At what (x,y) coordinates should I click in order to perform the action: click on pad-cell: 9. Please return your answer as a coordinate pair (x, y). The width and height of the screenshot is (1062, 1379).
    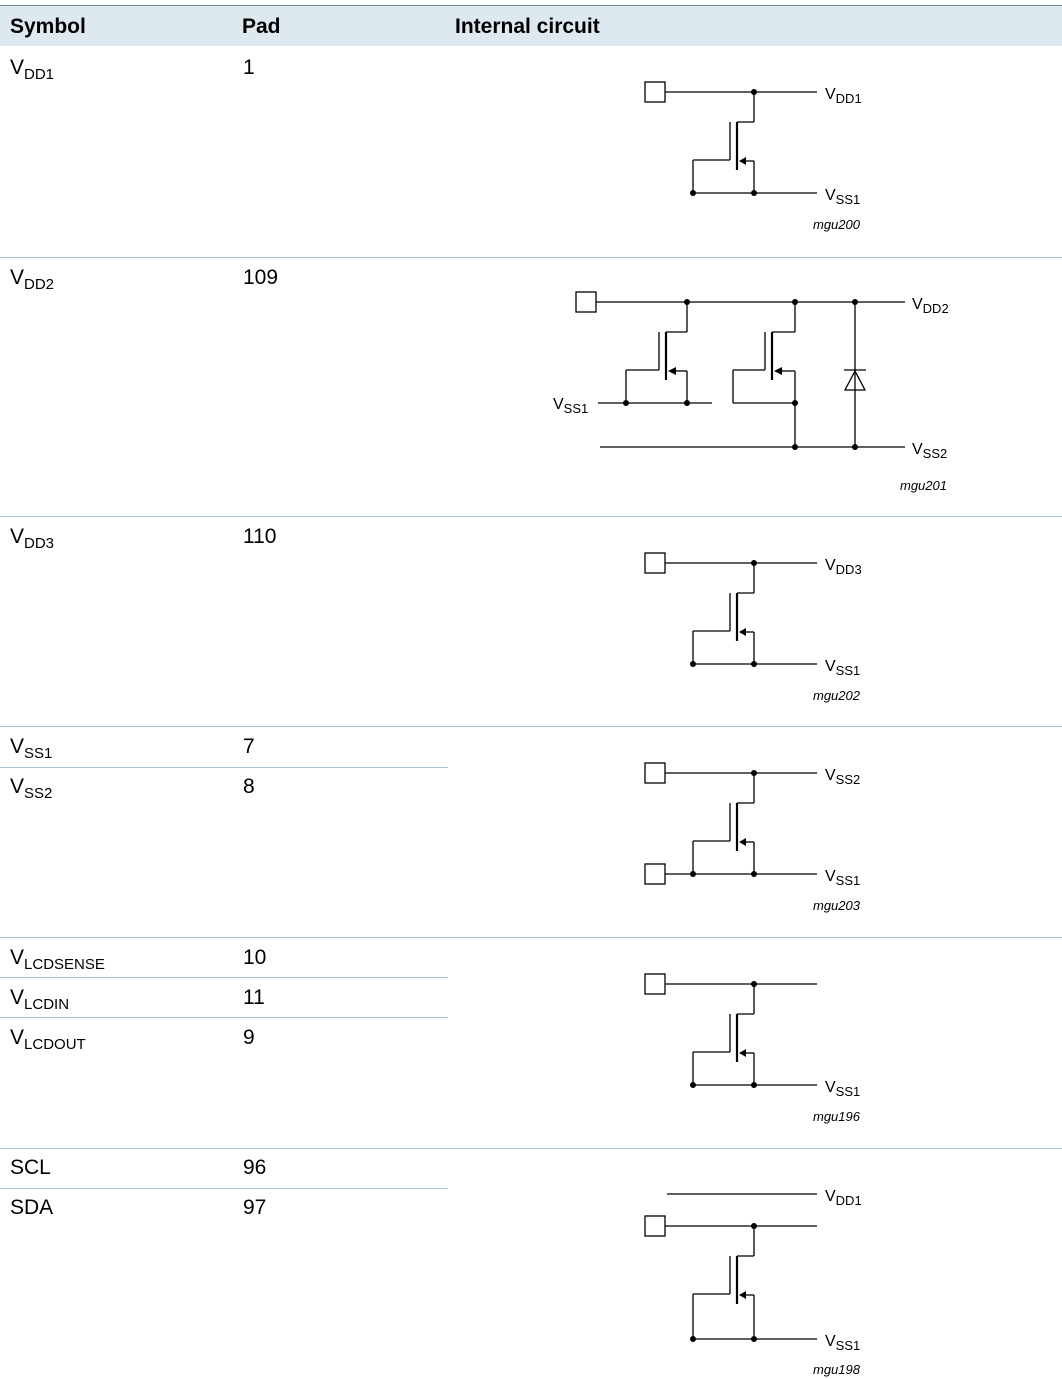
    Looking at the image, I should click on (249, 1037).